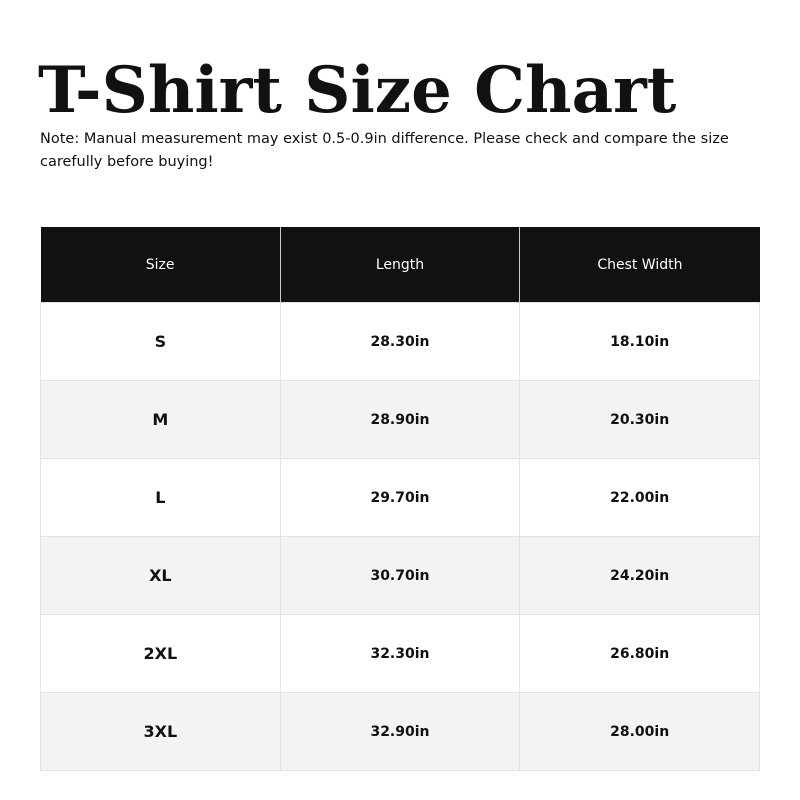 This screenshot has height=800, width=800. I want to click on cell-chest-width: 26.80in, so click(639, 653).